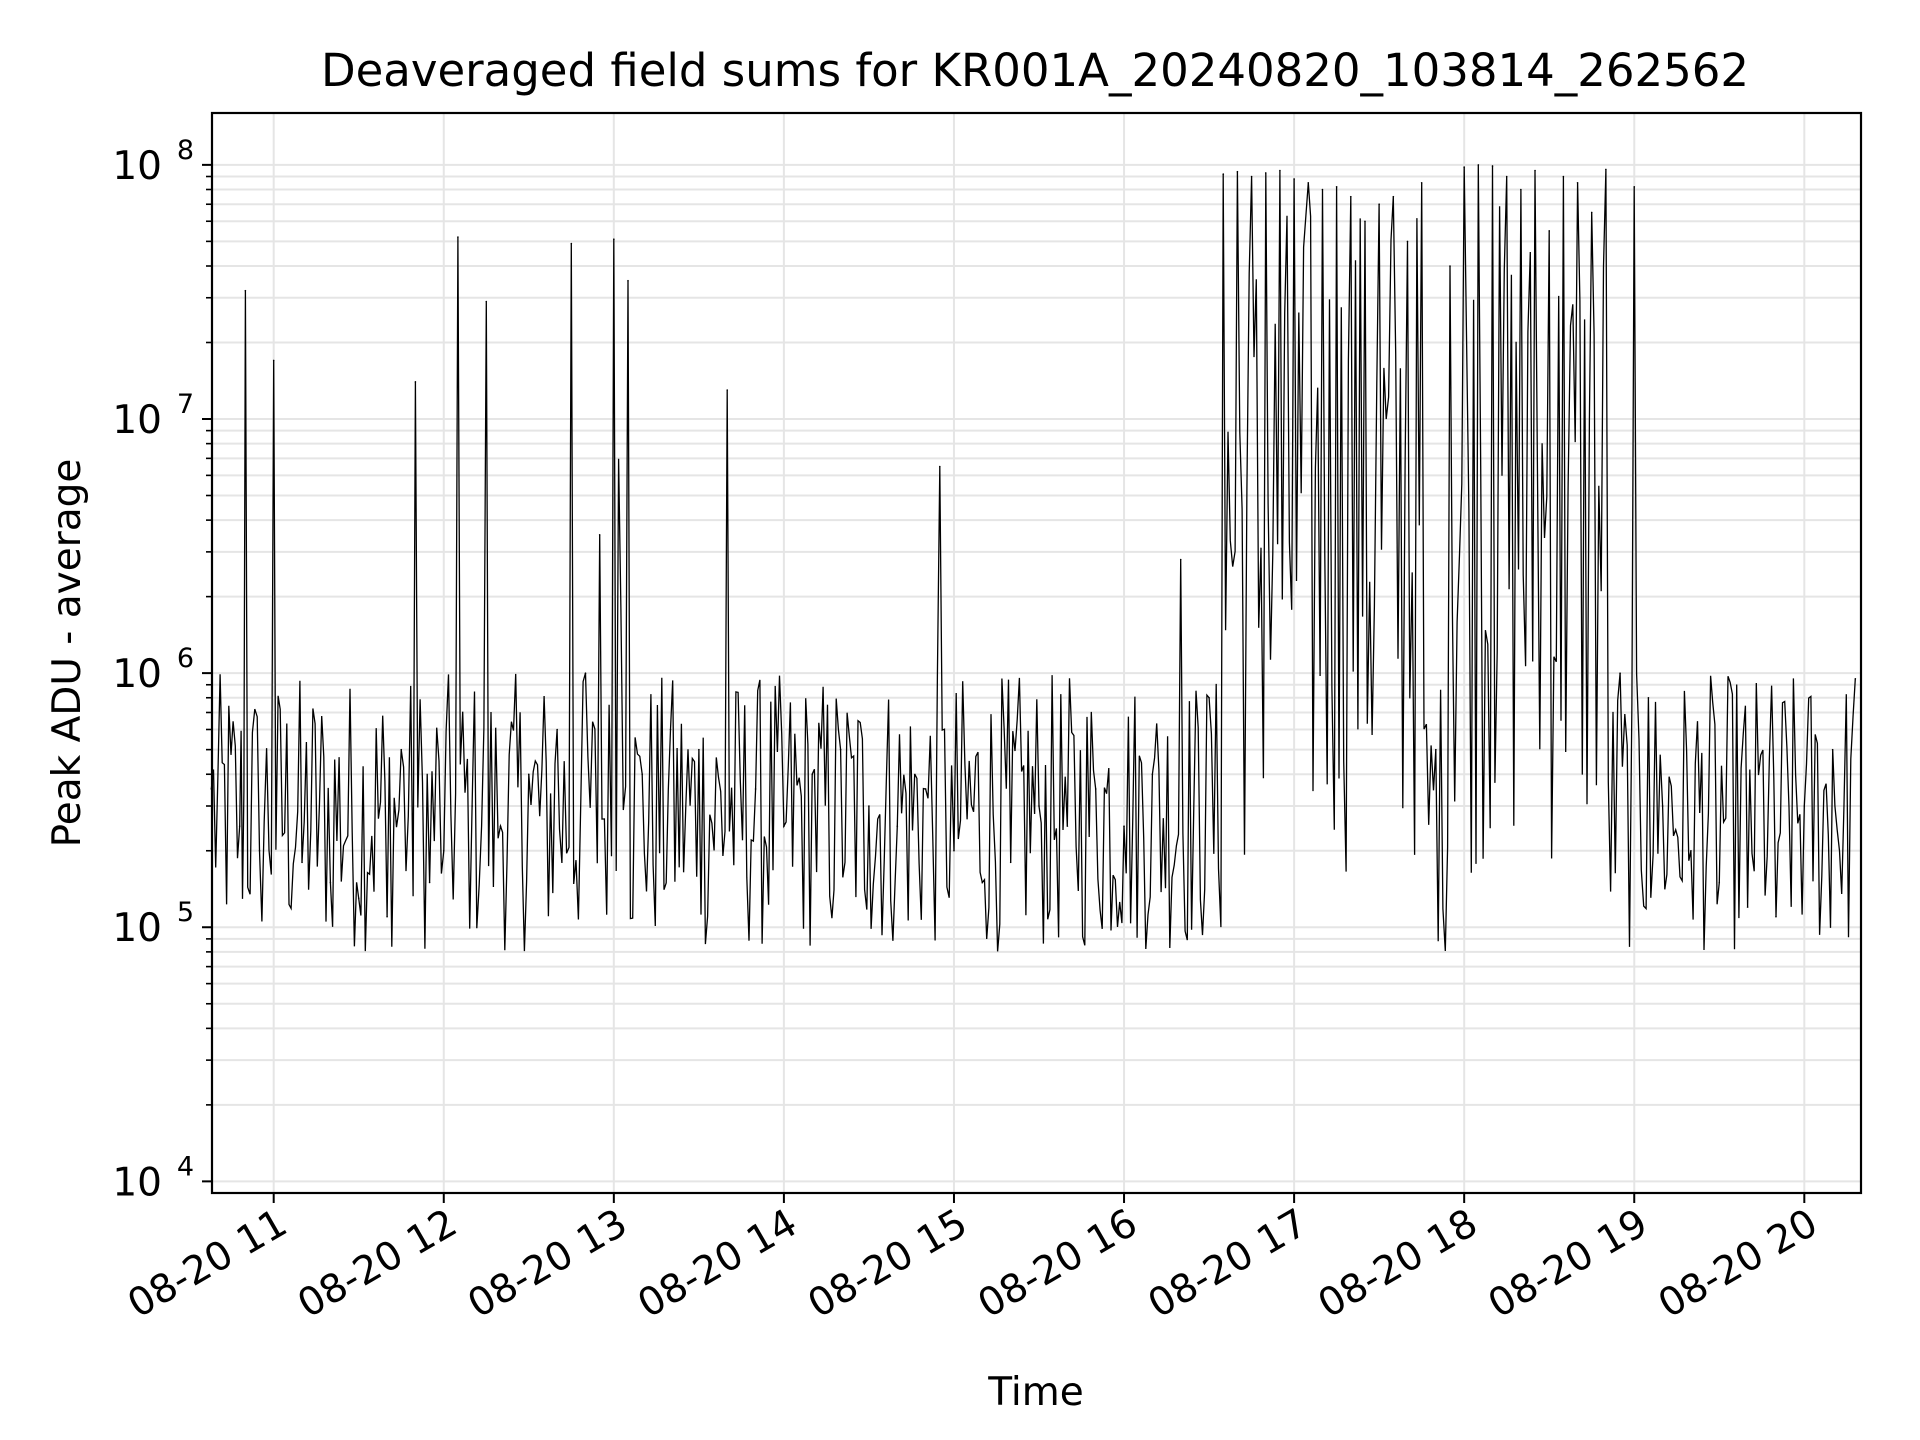  I want to click on x-axis-label: Time, so click(1035, 1392).